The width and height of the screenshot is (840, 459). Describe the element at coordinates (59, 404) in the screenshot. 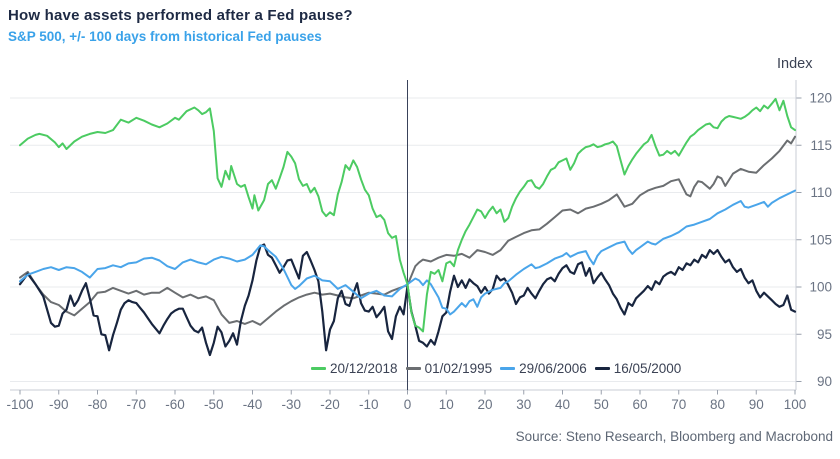

I see `x-tick-label--90: -90` at that location.